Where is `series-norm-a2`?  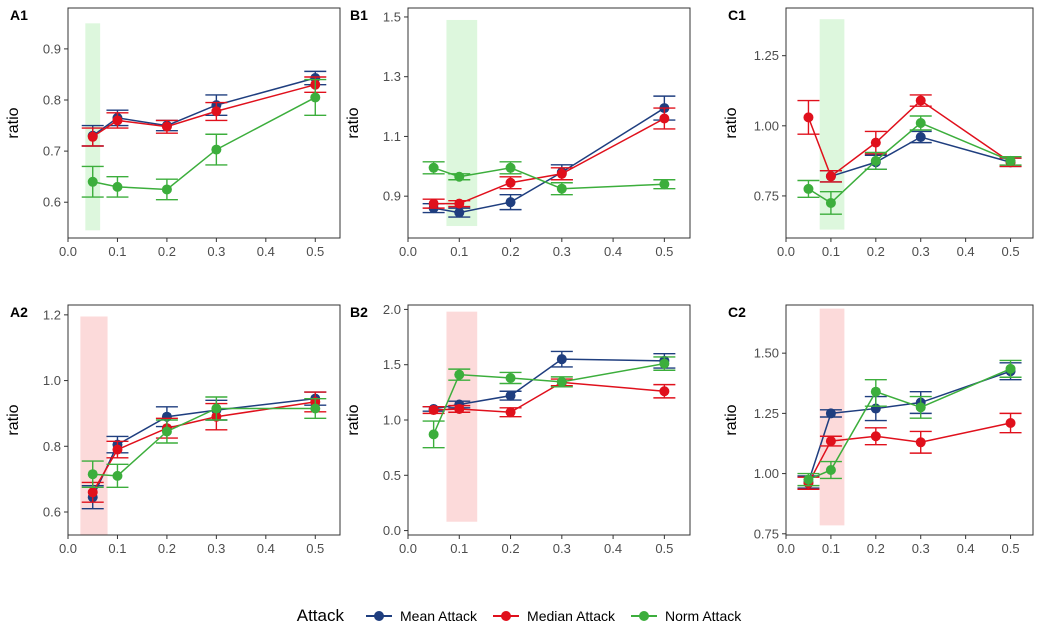 series-norm-a2 is located at coordinates (204, 442).